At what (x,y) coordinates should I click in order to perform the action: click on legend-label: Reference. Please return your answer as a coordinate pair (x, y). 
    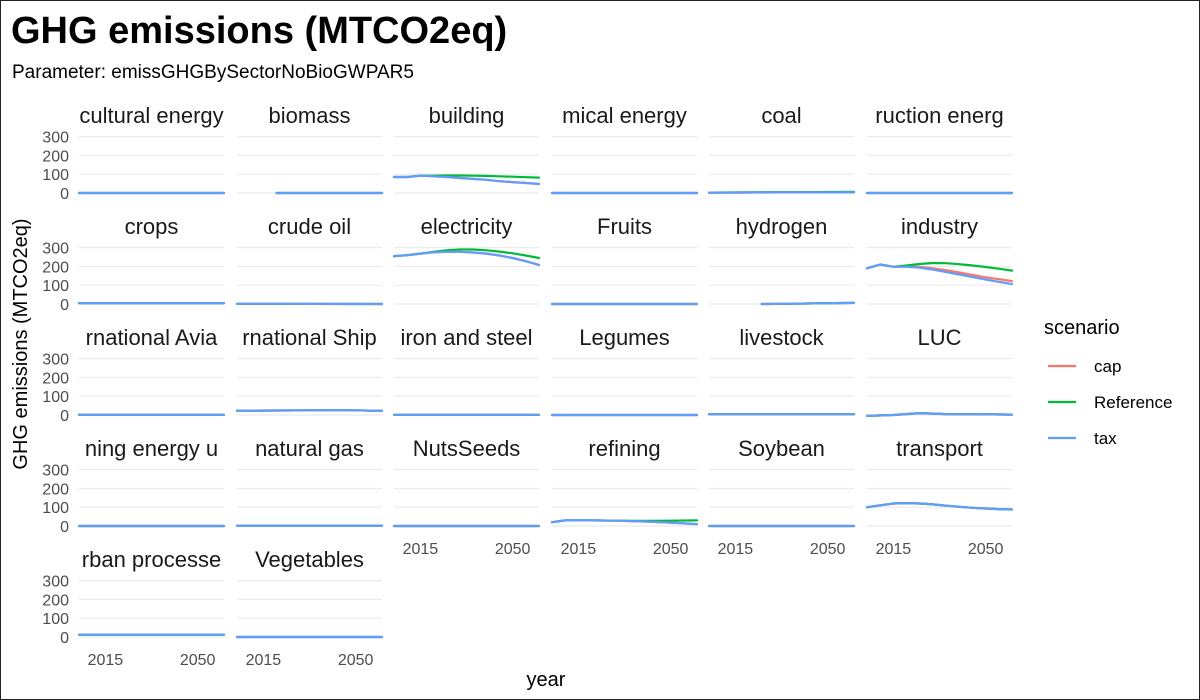
    Looking at the image, I should click on (1133, 402).